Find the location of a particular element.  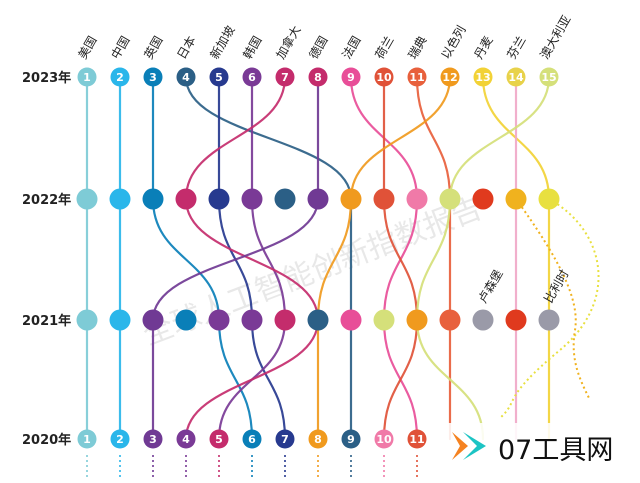

rank-number: 2 is located at coordinates (120, 439).